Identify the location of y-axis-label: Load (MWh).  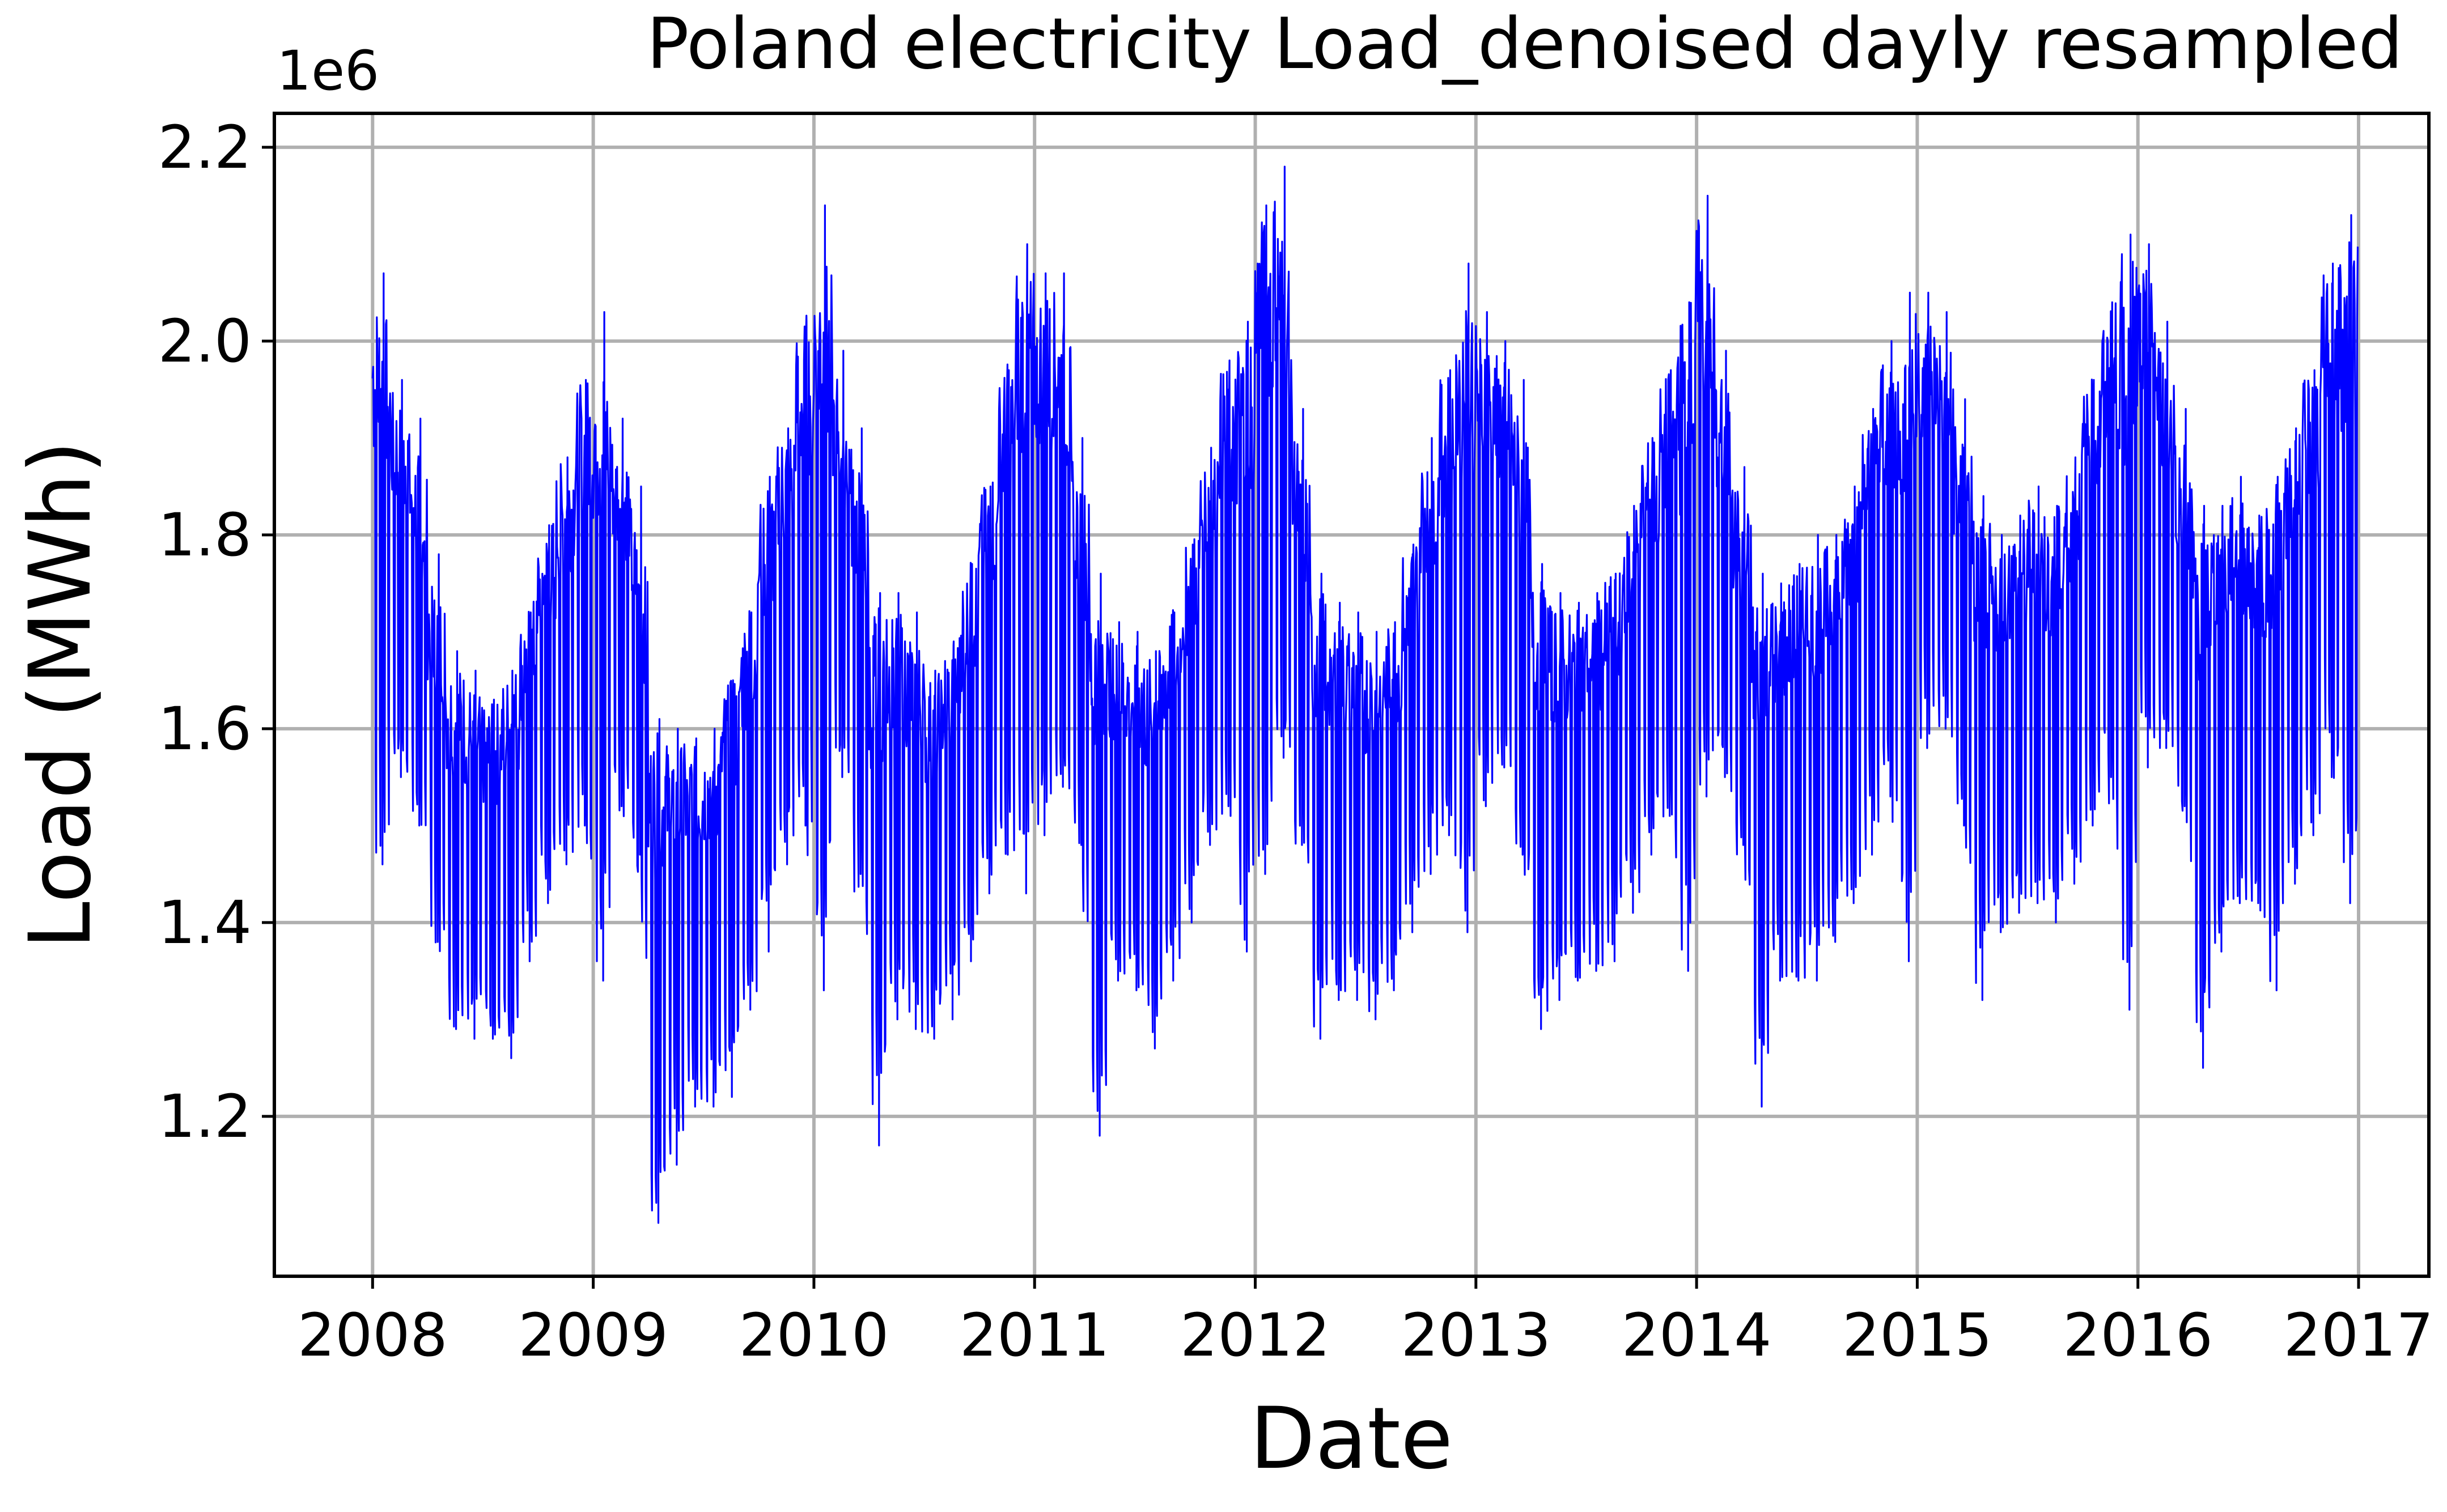
(61, 695).